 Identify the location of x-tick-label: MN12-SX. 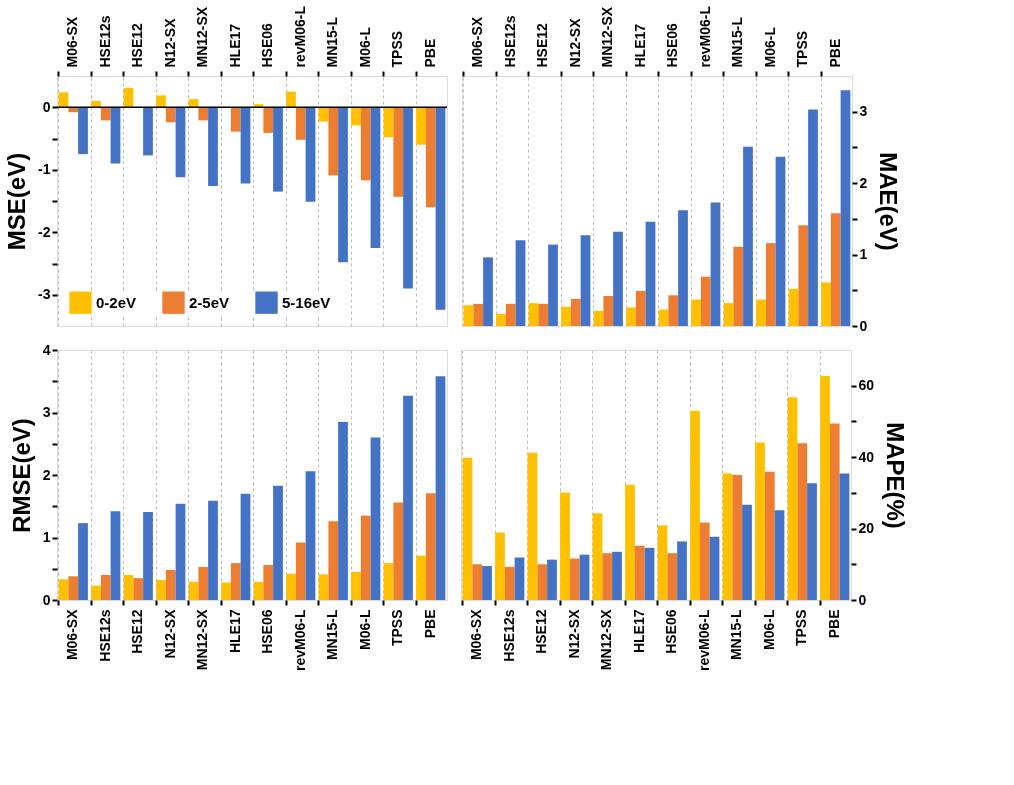
(202, 639).